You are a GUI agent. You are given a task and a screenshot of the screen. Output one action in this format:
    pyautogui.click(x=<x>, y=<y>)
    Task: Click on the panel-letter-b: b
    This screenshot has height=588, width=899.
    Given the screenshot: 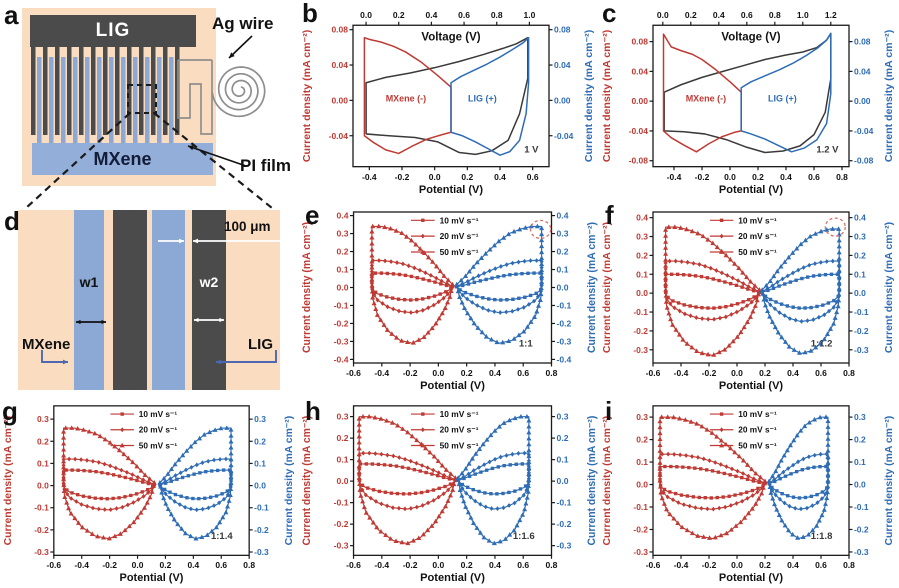 What is the action you would take?
    pyautogui.click(x=310, y=14)
    